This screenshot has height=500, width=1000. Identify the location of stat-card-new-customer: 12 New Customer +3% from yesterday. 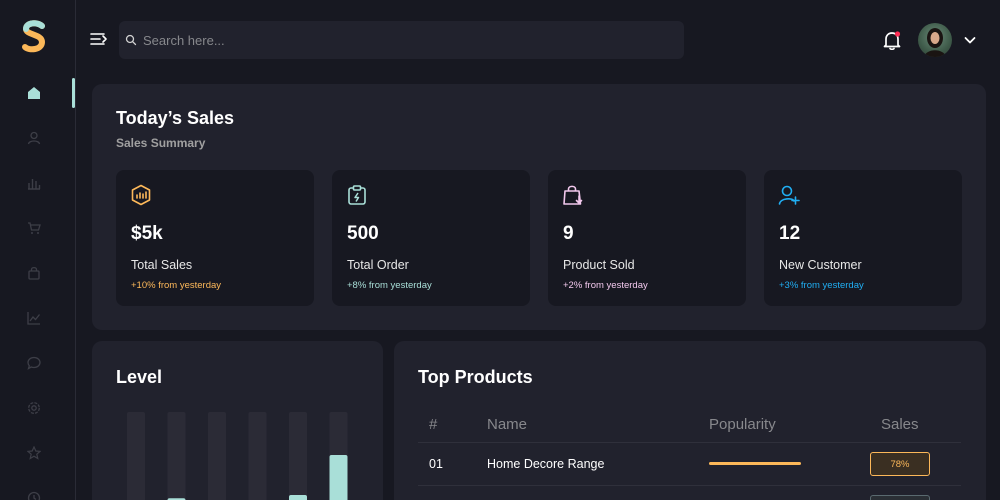
(863, 238).